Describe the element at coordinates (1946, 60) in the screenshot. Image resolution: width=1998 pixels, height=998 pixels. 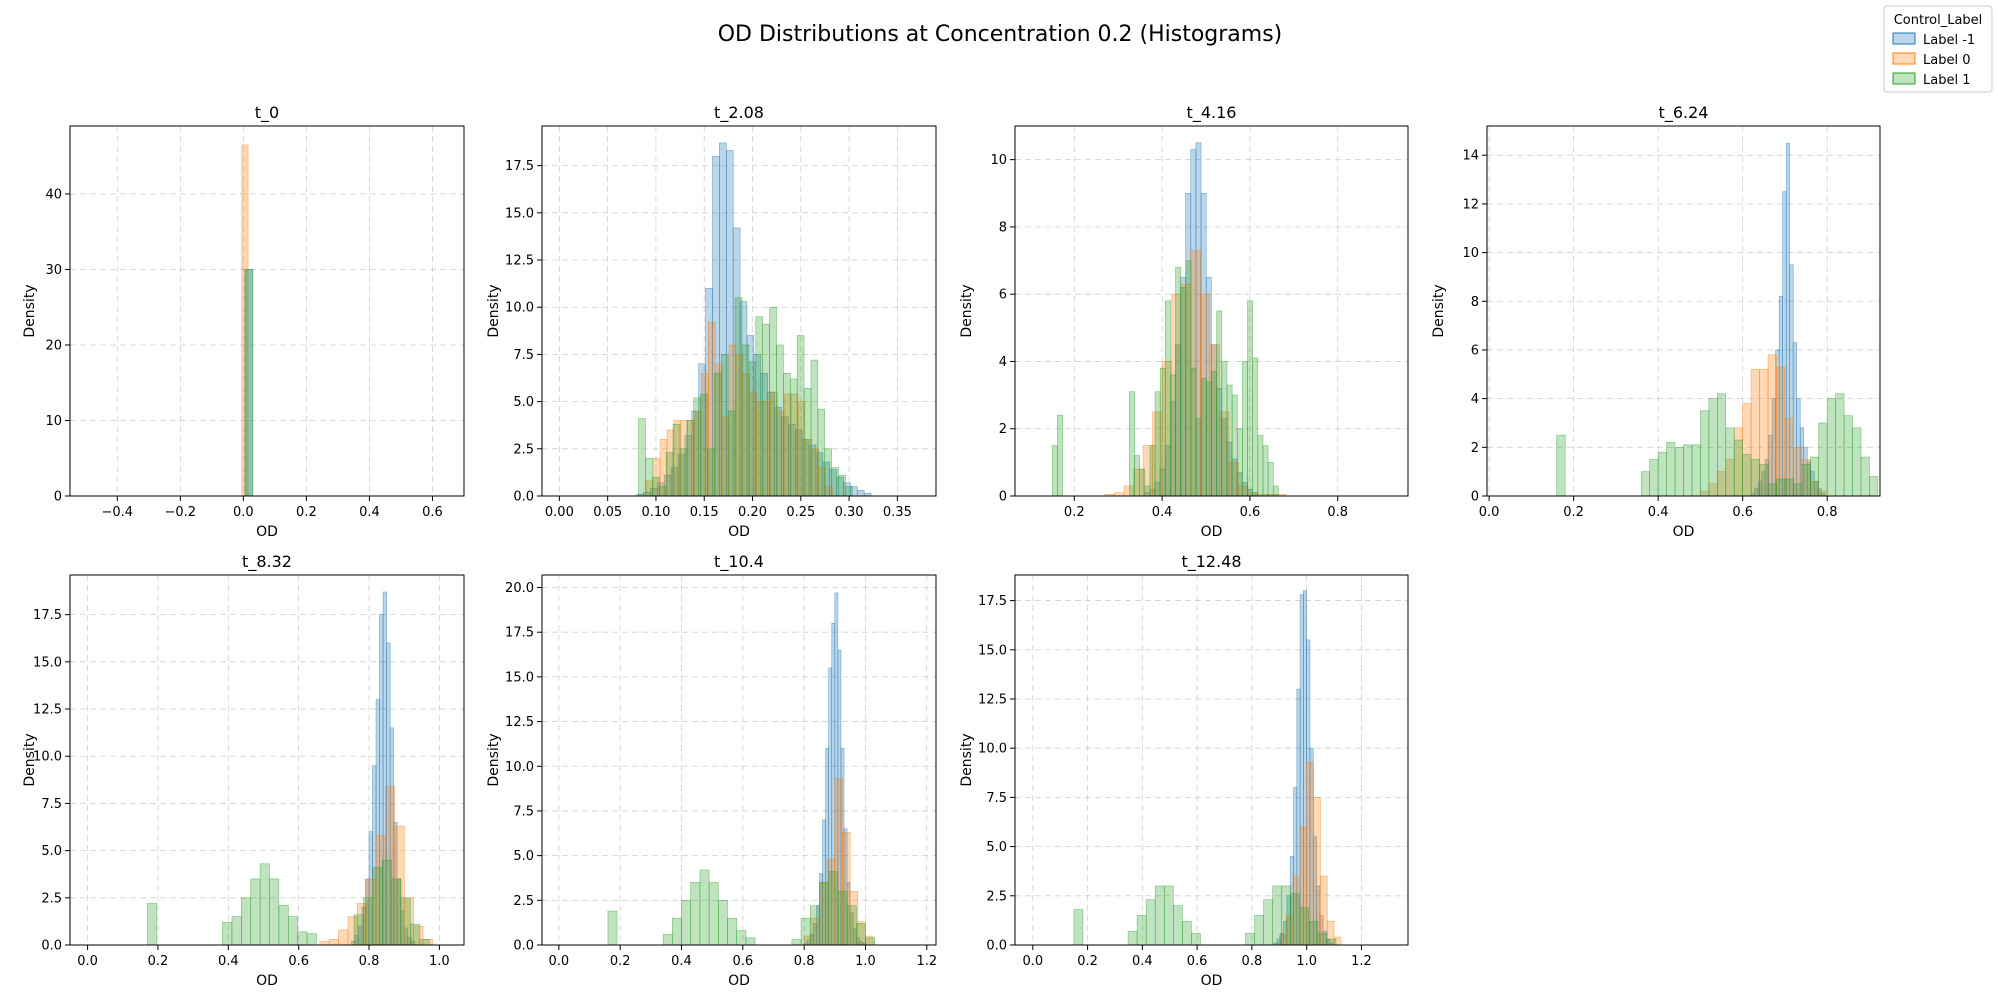
I see `legend-label-0: Label 0` at that location.